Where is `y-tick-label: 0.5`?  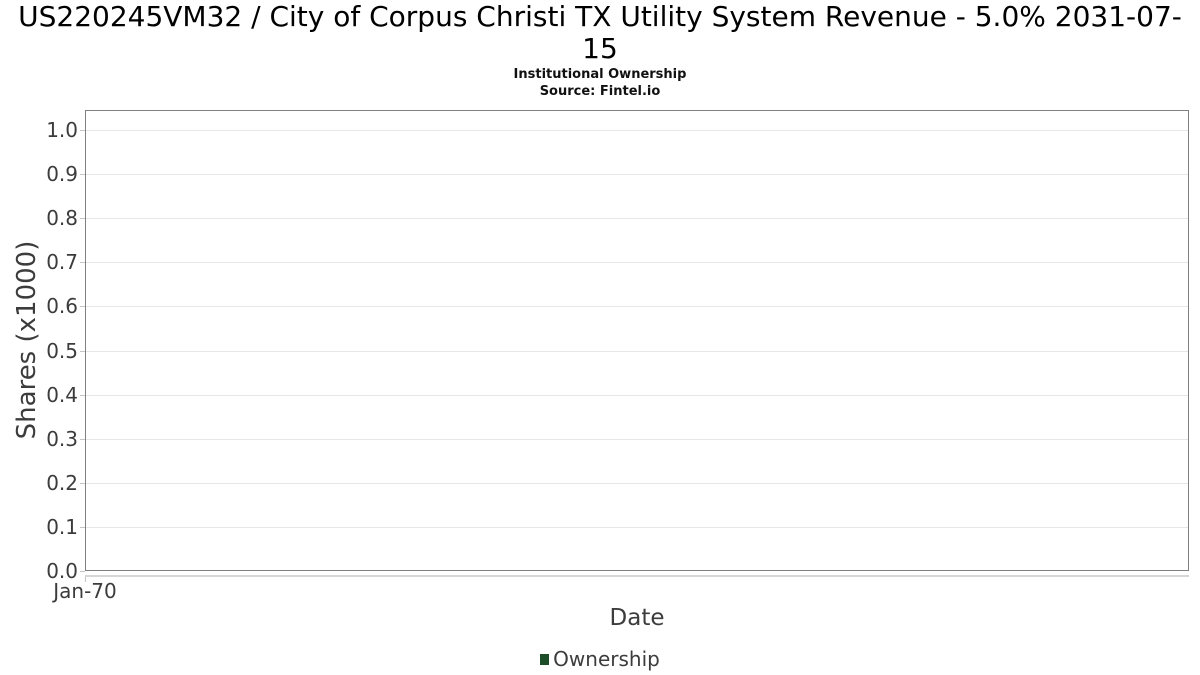
y-tick-label: 0.5 is located at coordinates (62, 351).